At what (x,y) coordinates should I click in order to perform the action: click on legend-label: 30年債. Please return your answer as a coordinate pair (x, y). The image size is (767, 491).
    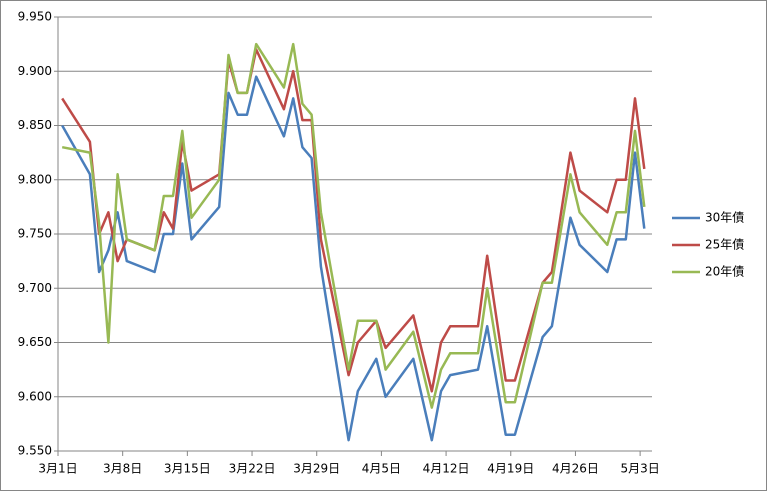
    Looking at the image, I should click on (724, 217).